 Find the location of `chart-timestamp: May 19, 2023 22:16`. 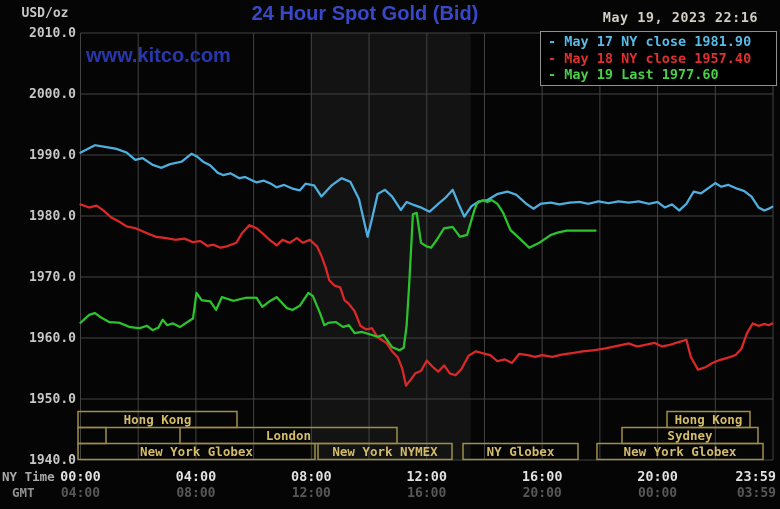

chart-timestamp: May 19, 2023 22:16 is located at coordinates (680, 18).